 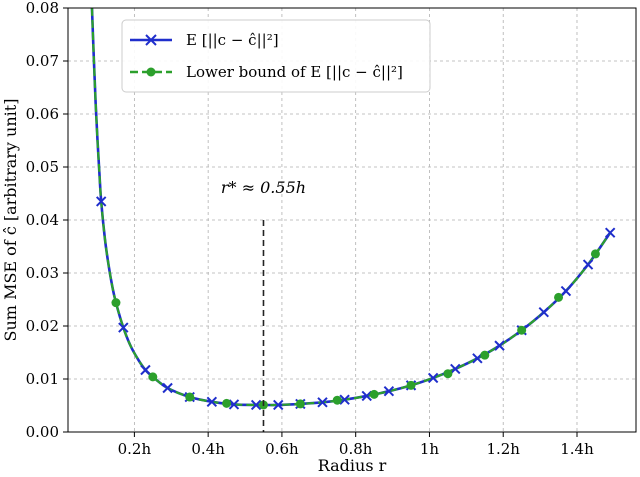 What do you see at coordinates (430, 449) in the screenshot?
I see `x-tick-label: 1h` at bounding box center [430, 449].